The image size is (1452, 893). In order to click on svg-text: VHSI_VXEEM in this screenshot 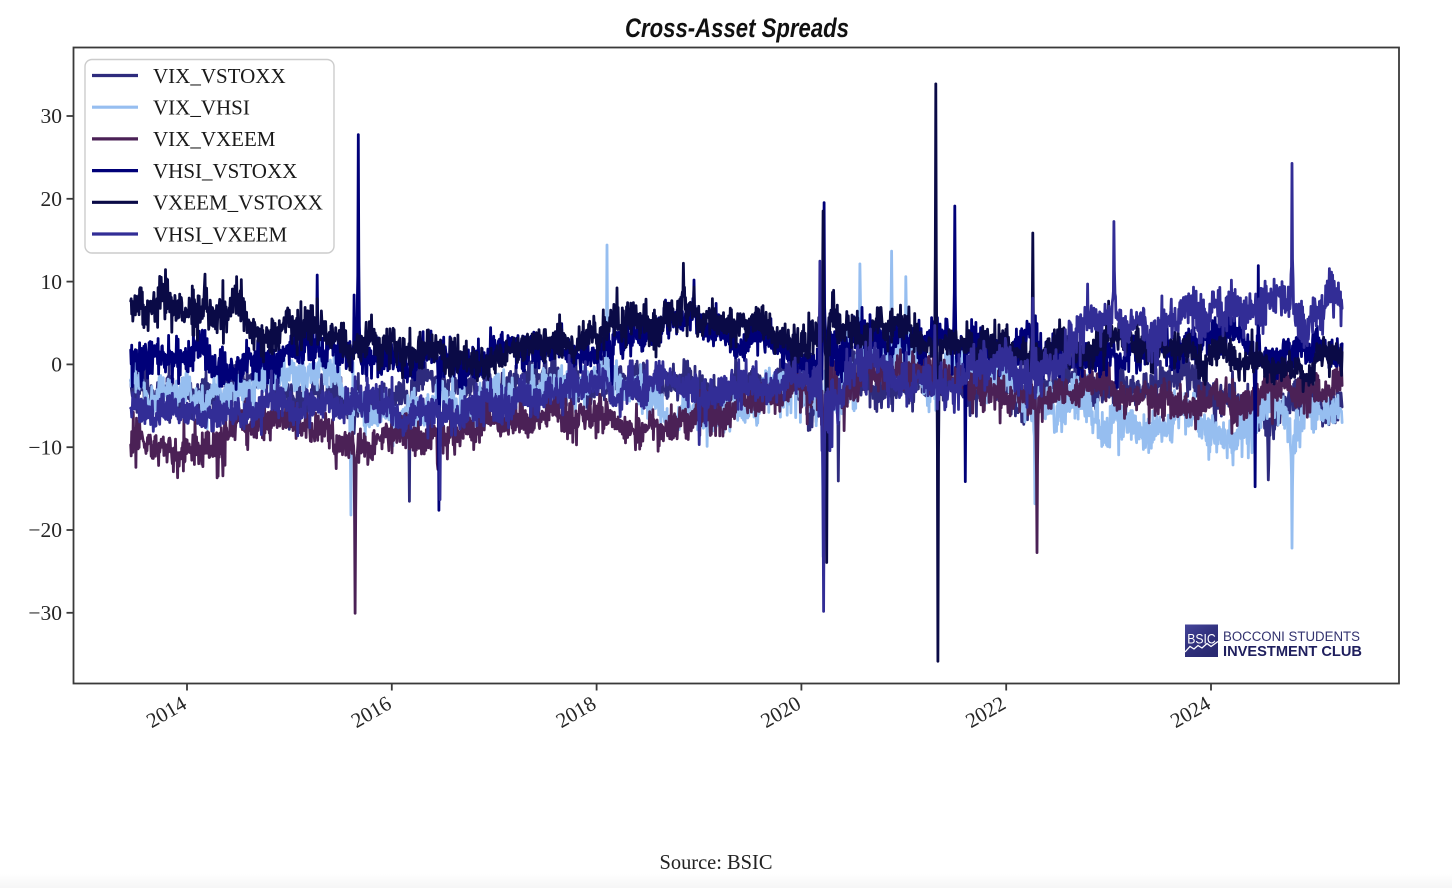, I will do `click(220, 234)`.